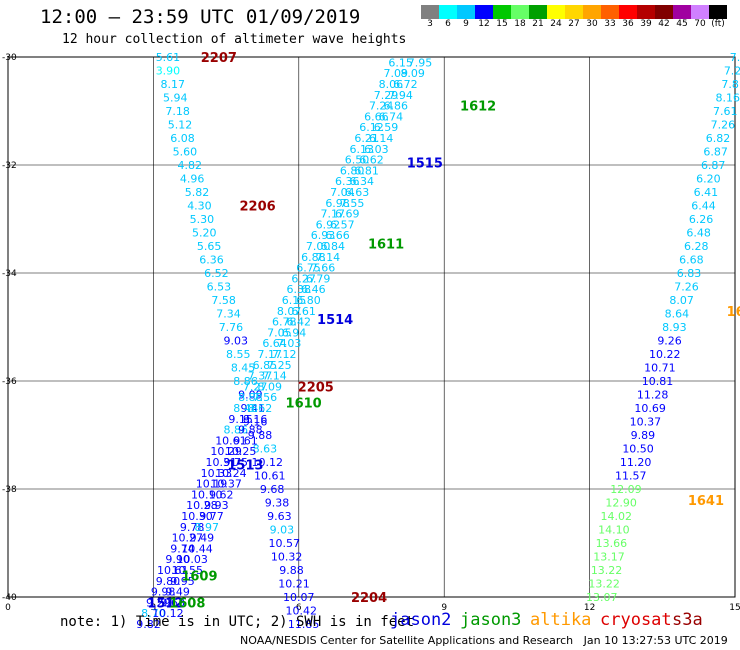 This screenshot has height=650, width=740. What do you see at coordinates (182, 581) in the screenshot?
I see `data-label-jason3: 9.95` at bounding box center [182, 581].